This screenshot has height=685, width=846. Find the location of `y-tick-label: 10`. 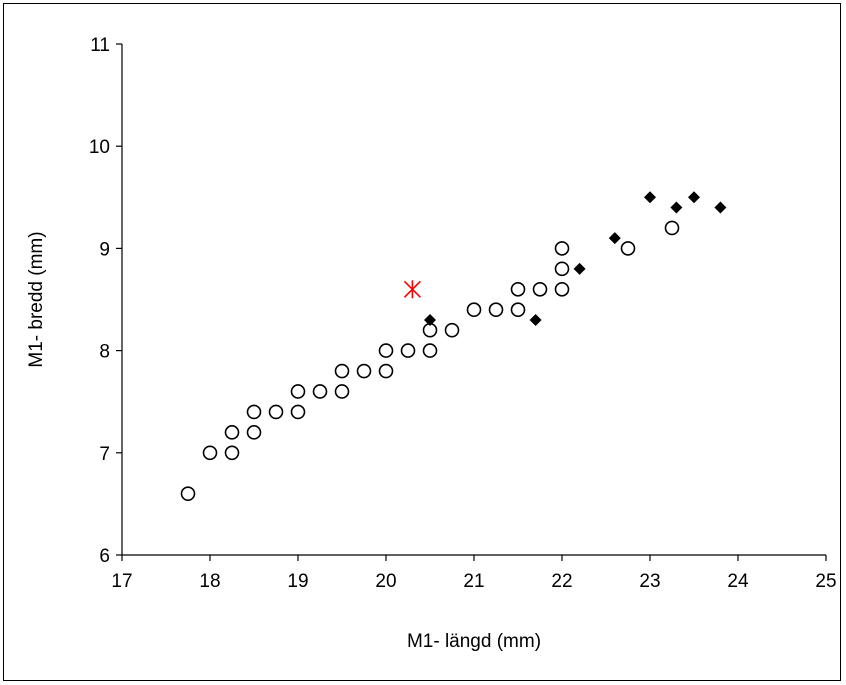

y-tick-label: 10 is located at coordinates (99, 147).